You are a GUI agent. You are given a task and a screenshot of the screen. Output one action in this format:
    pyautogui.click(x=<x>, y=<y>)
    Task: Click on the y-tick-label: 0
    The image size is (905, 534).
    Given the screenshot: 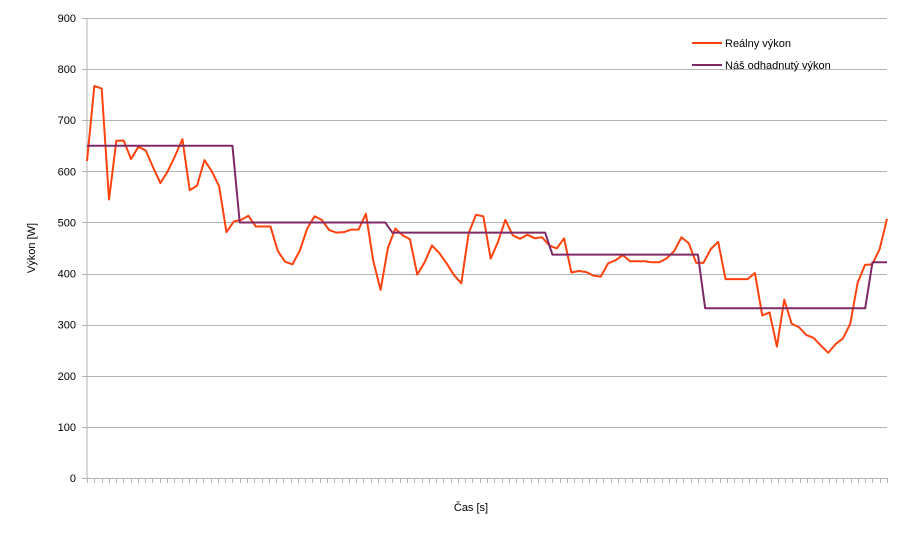 What is the action you would take?
    pyautogui.click(x=73, y=479)
    